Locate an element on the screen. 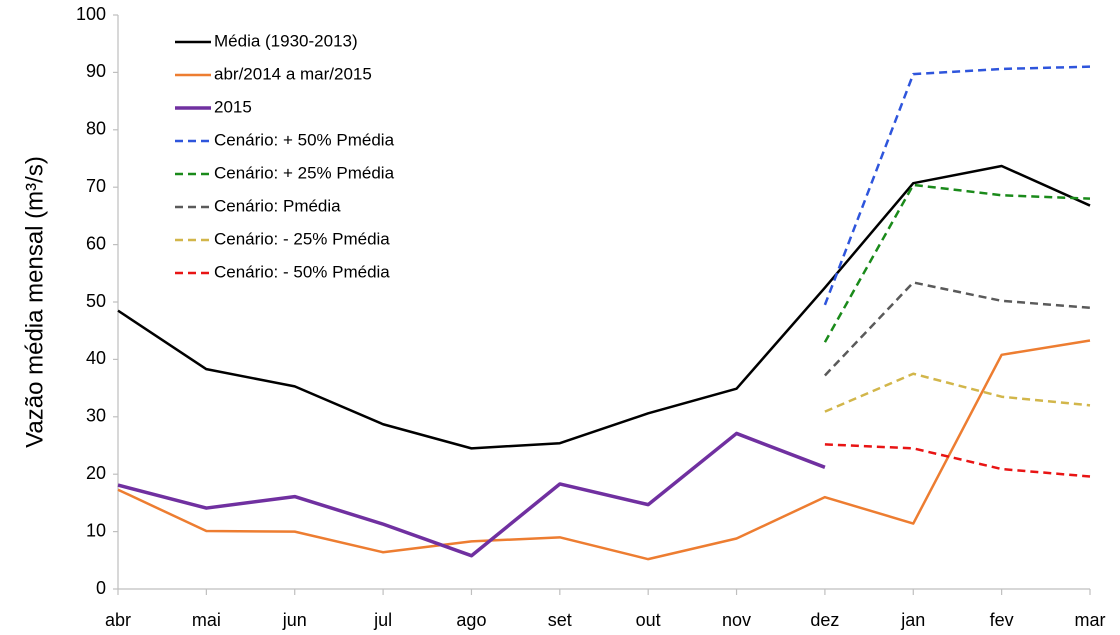 The height and width of the screenshot is (635, 1120). y-tick-label: 0 is located at coordinates (101, 588).